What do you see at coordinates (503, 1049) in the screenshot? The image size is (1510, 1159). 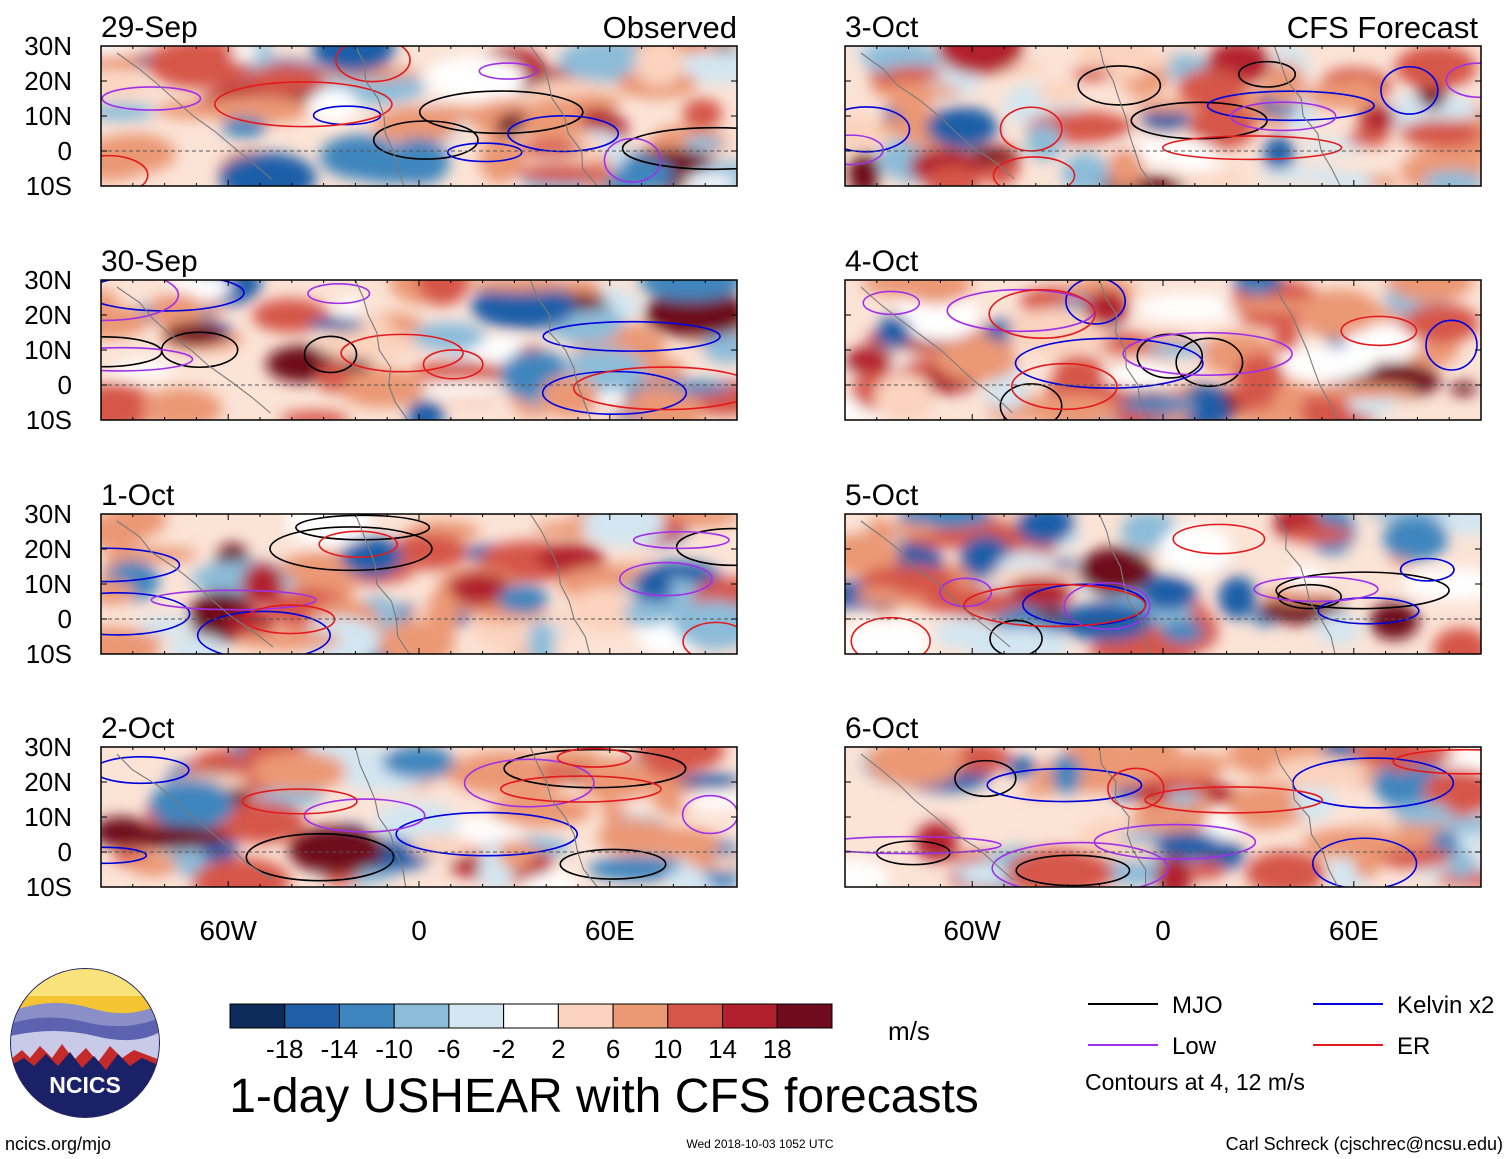 I see `colorbar-level: -2` at bounding box center [503, 1049].